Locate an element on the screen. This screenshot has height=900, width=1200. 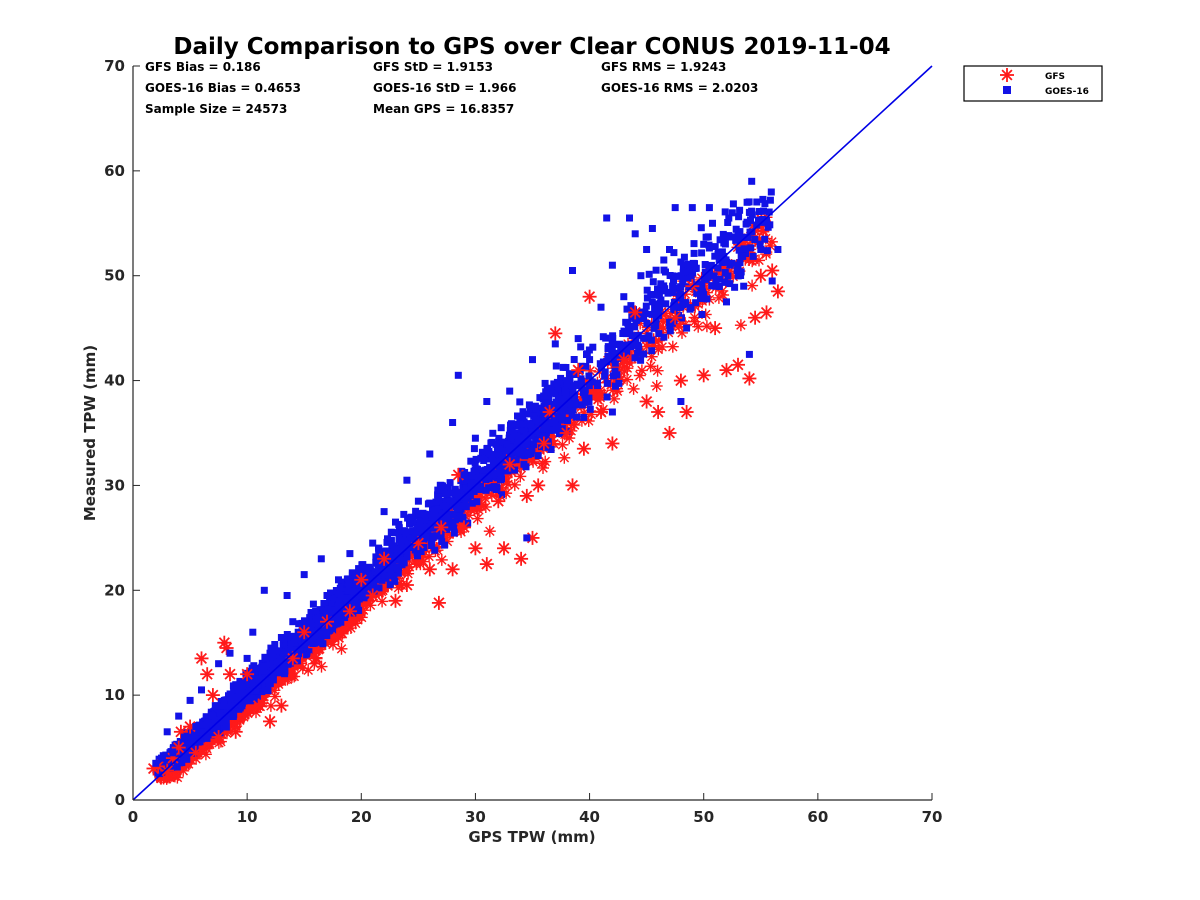
x-tick-label: 40 is located at coordinates (589, 817).